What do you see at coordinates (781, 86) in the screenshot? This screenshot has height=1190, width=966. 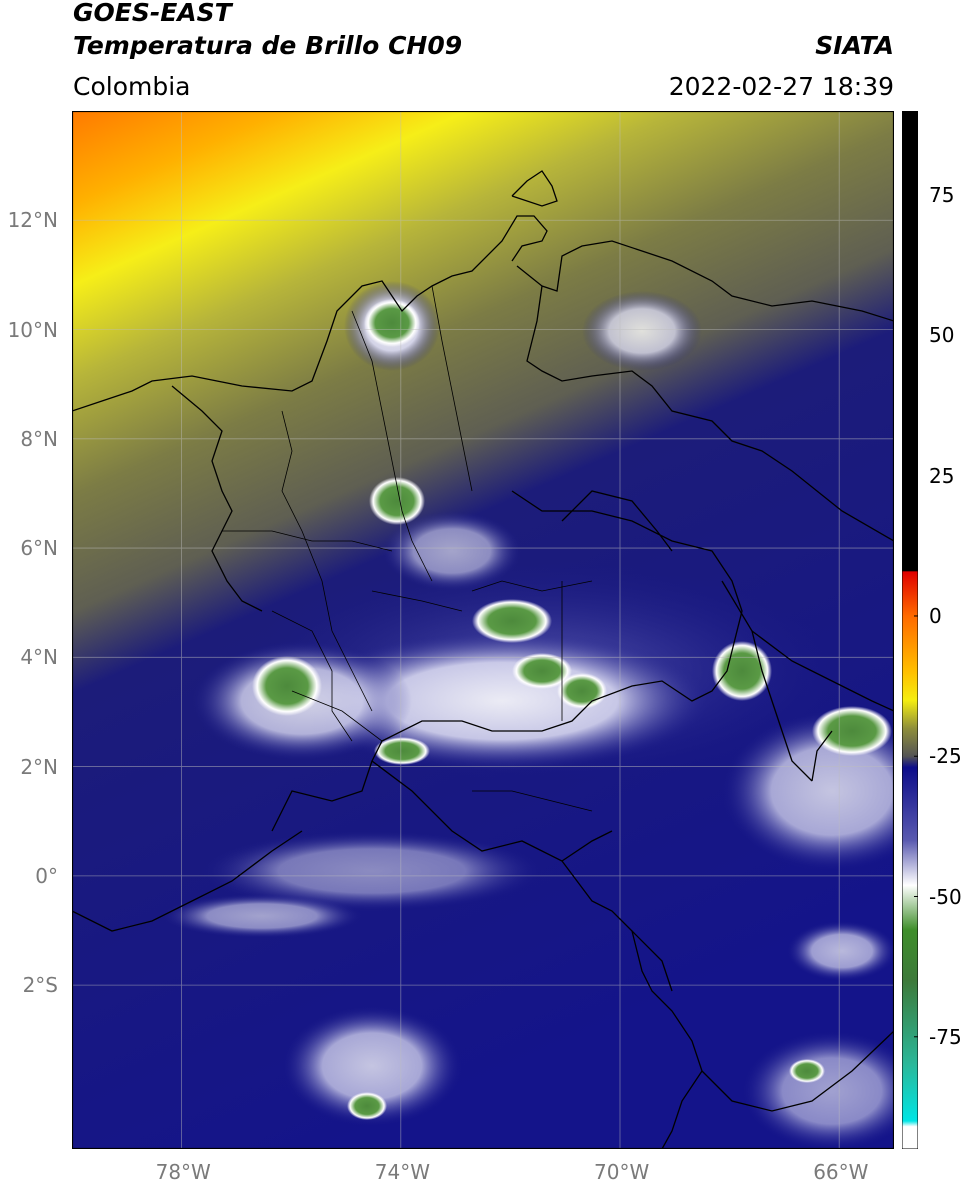 I see `timestamp-label: 2022-02-27 18:39` at bounding box center [781, 86].